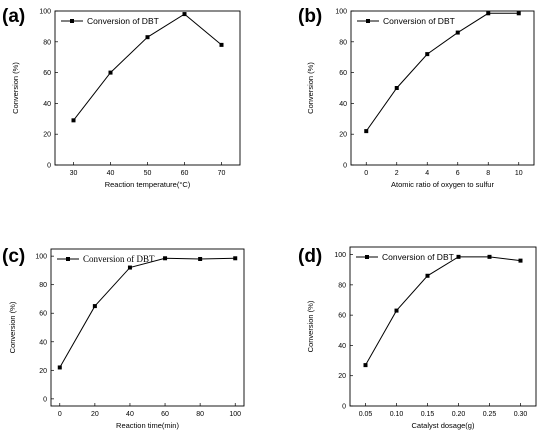 This screenshot has height=433, width=550. Describe the element at coordinates (95, 414) in the screenshot. I see `x-tick-label: 20` at that location.